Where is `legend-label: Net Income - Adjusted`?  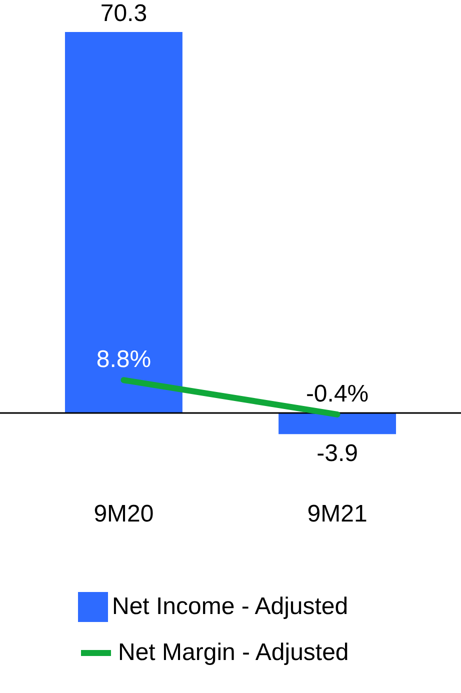
legend-label: Net Income - Adjusted is located at coordinates (230, 606).